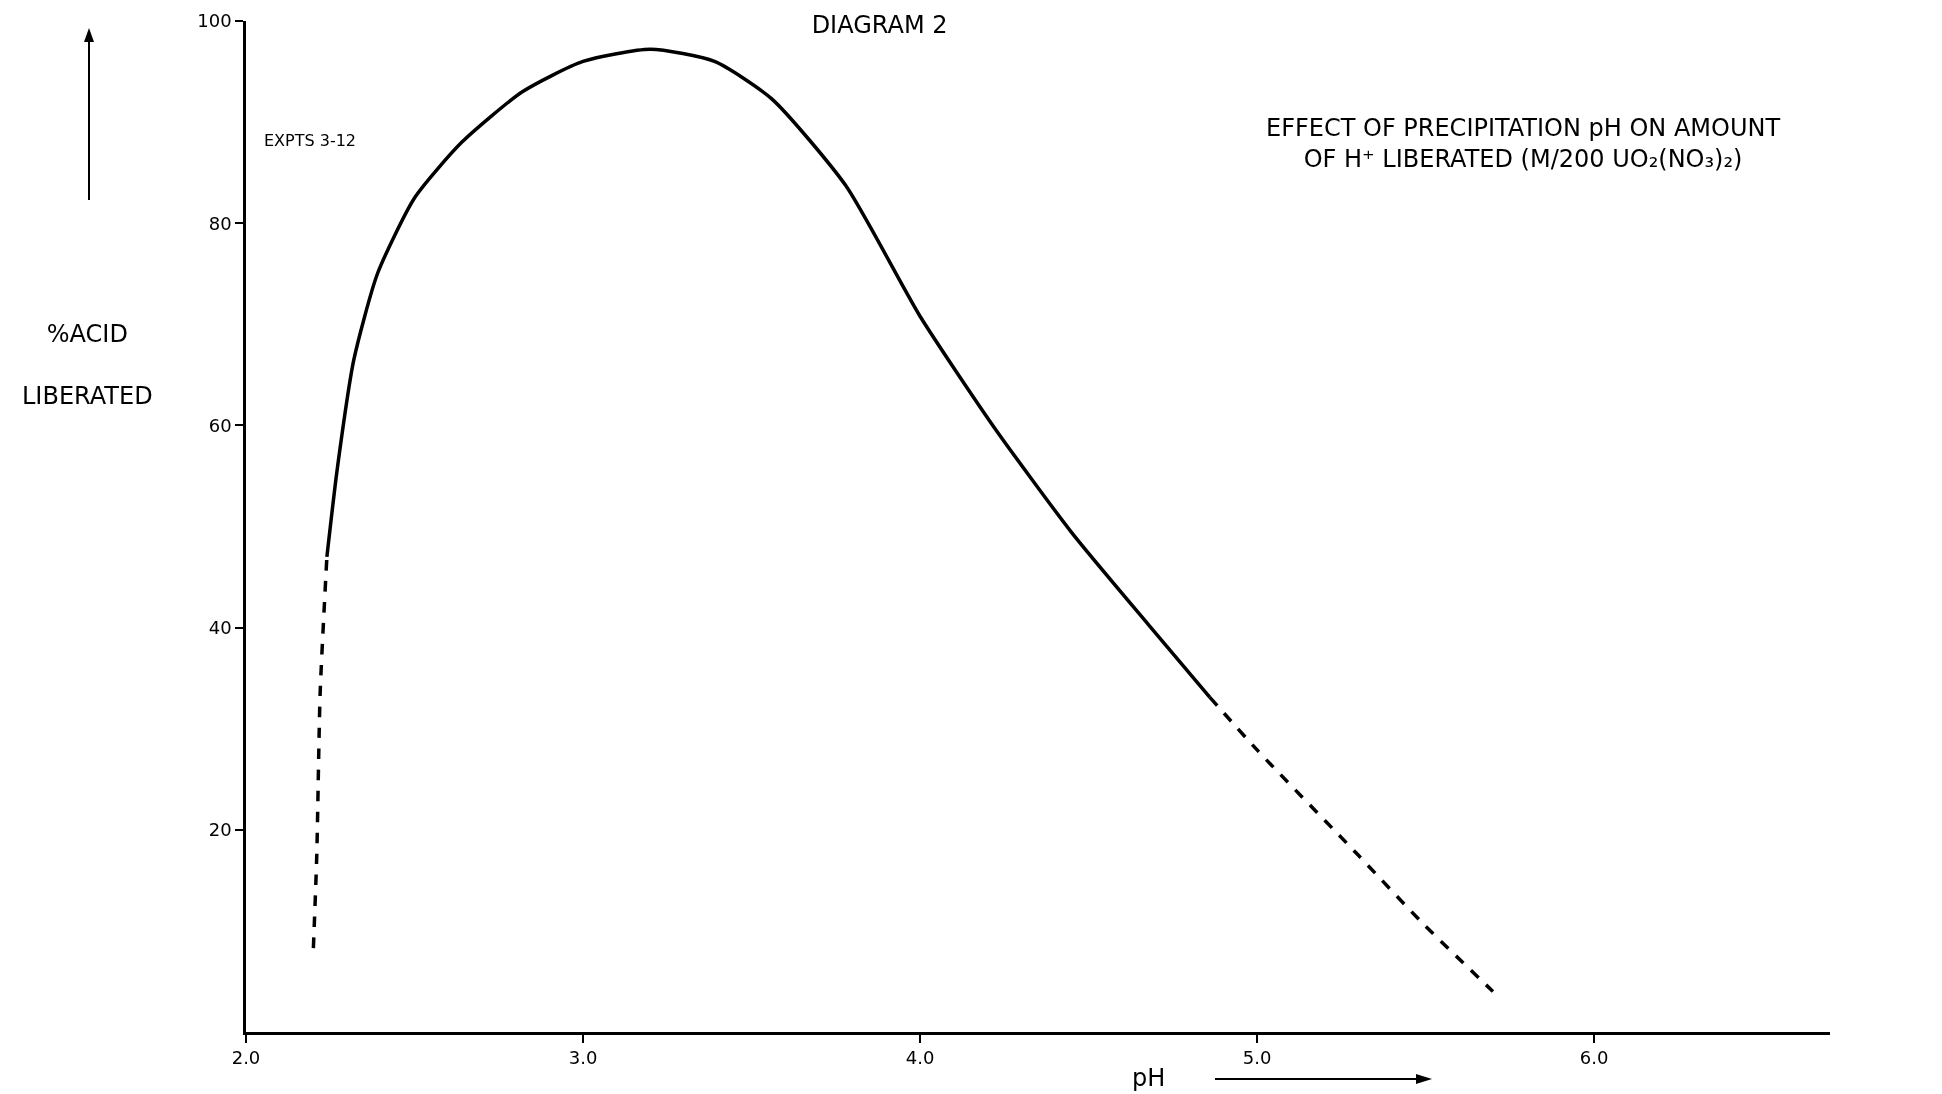 Image resolution: width=1942 pixels, height=1094 pixels. What do you see at coordinates (246, 1058) in the screenshot?
I see `x-tick-label: 2.0` at bounding box center [246, 1058].